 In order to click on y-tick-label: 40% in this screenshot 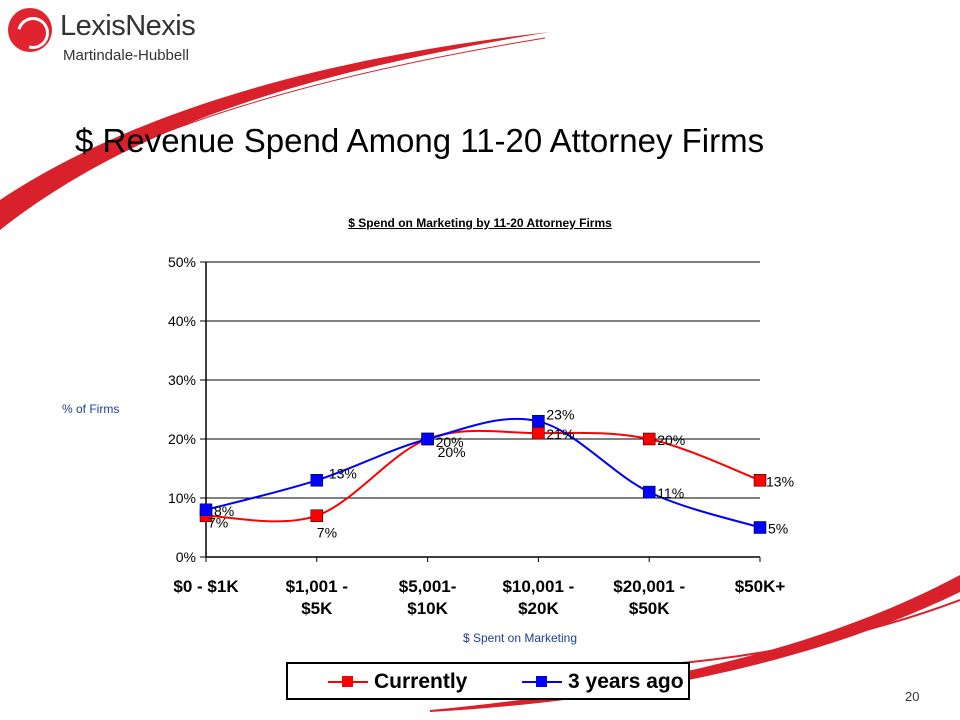, I will do `click(182, 321)`.